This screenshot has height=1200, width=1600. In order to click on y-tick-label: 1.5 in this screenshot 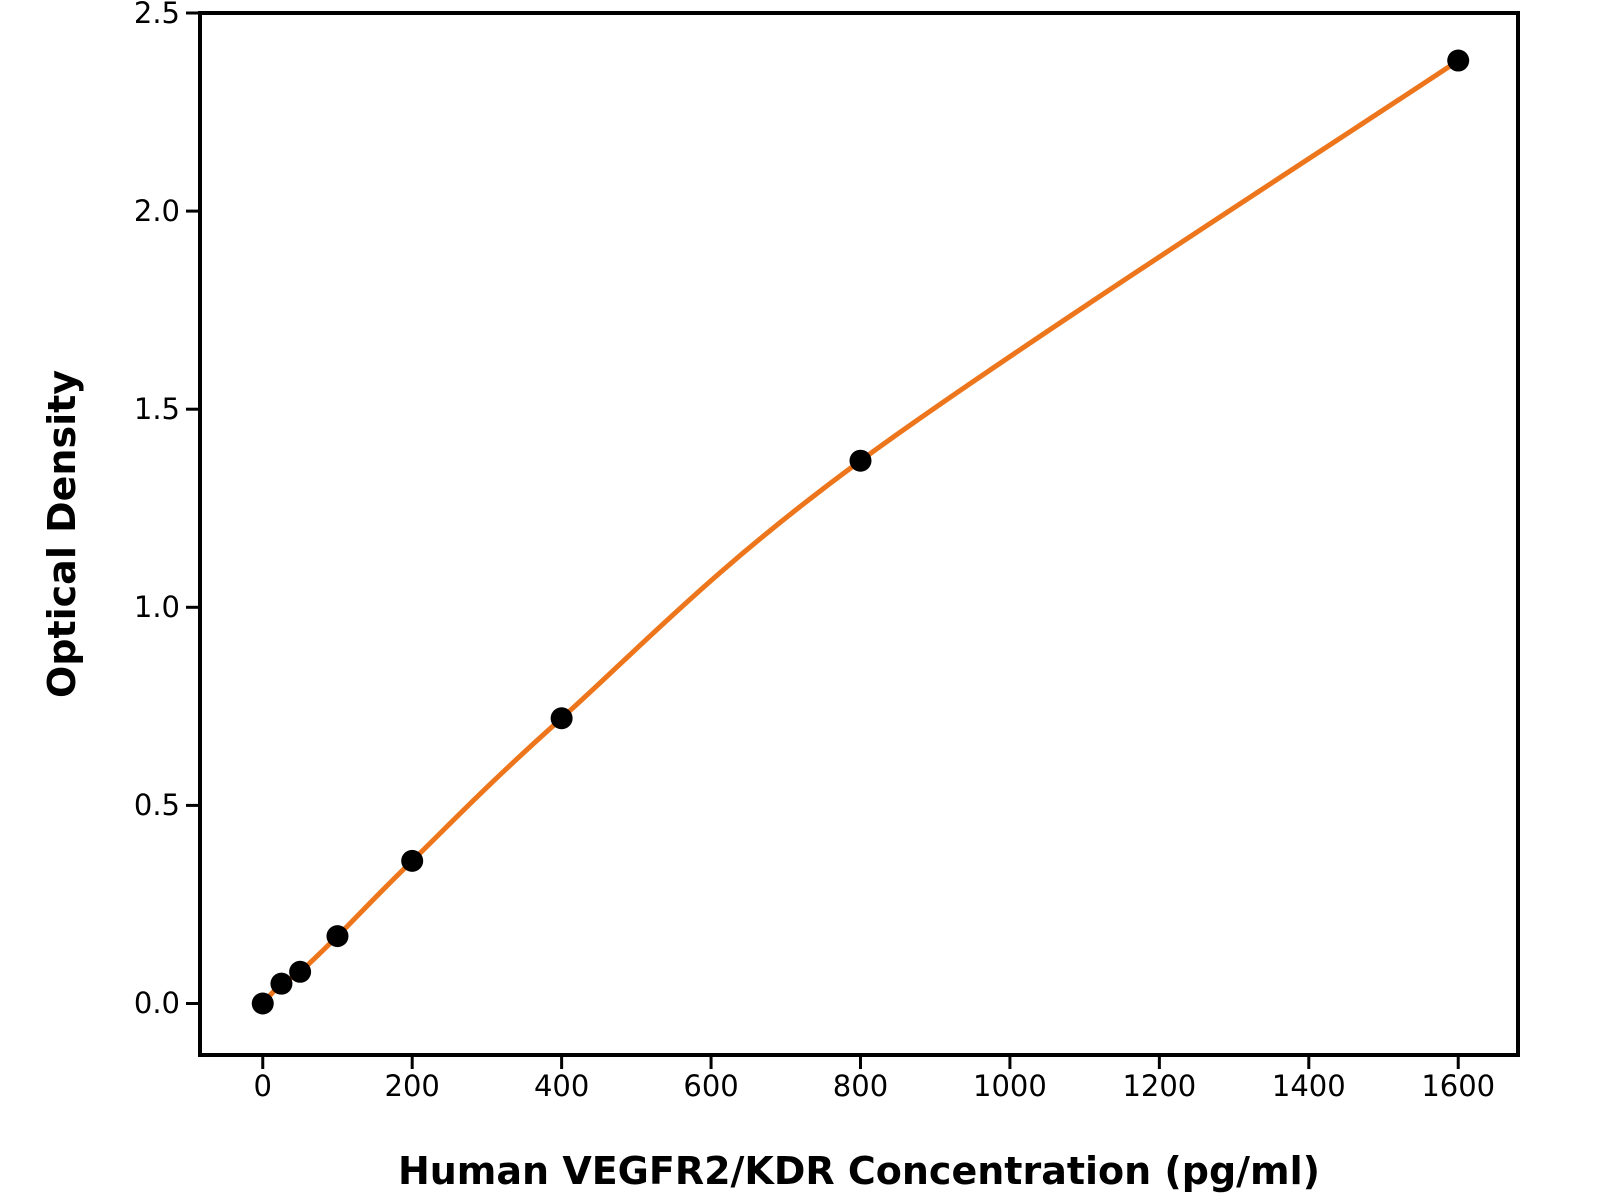, I will do `click(156, 409)`.